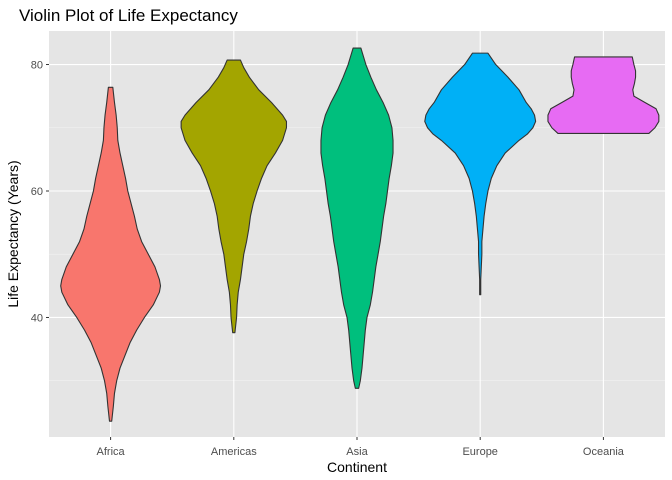  I want to click on y-tick-label: 40, so click(37, 318).